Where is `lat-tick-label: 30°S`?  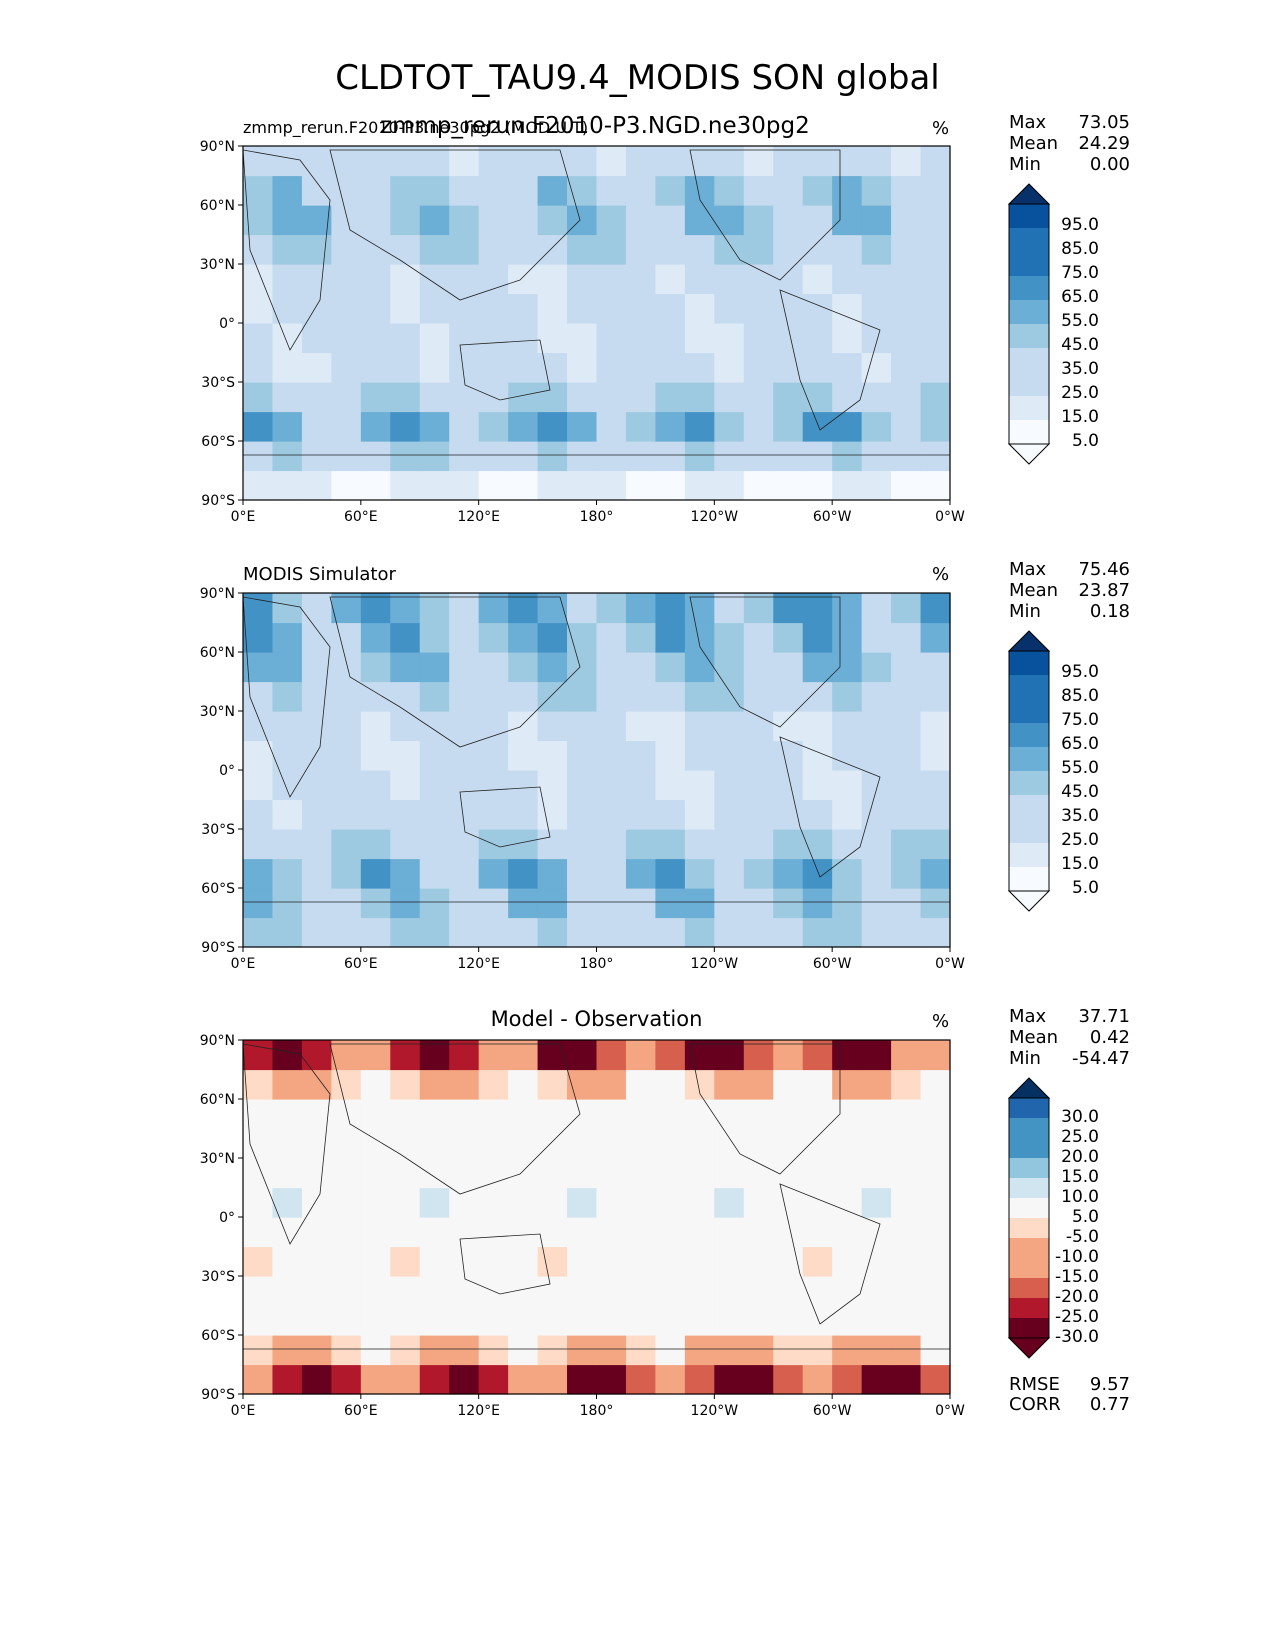 lat-tick-label: 30°S is located at coordinates (218, 383).